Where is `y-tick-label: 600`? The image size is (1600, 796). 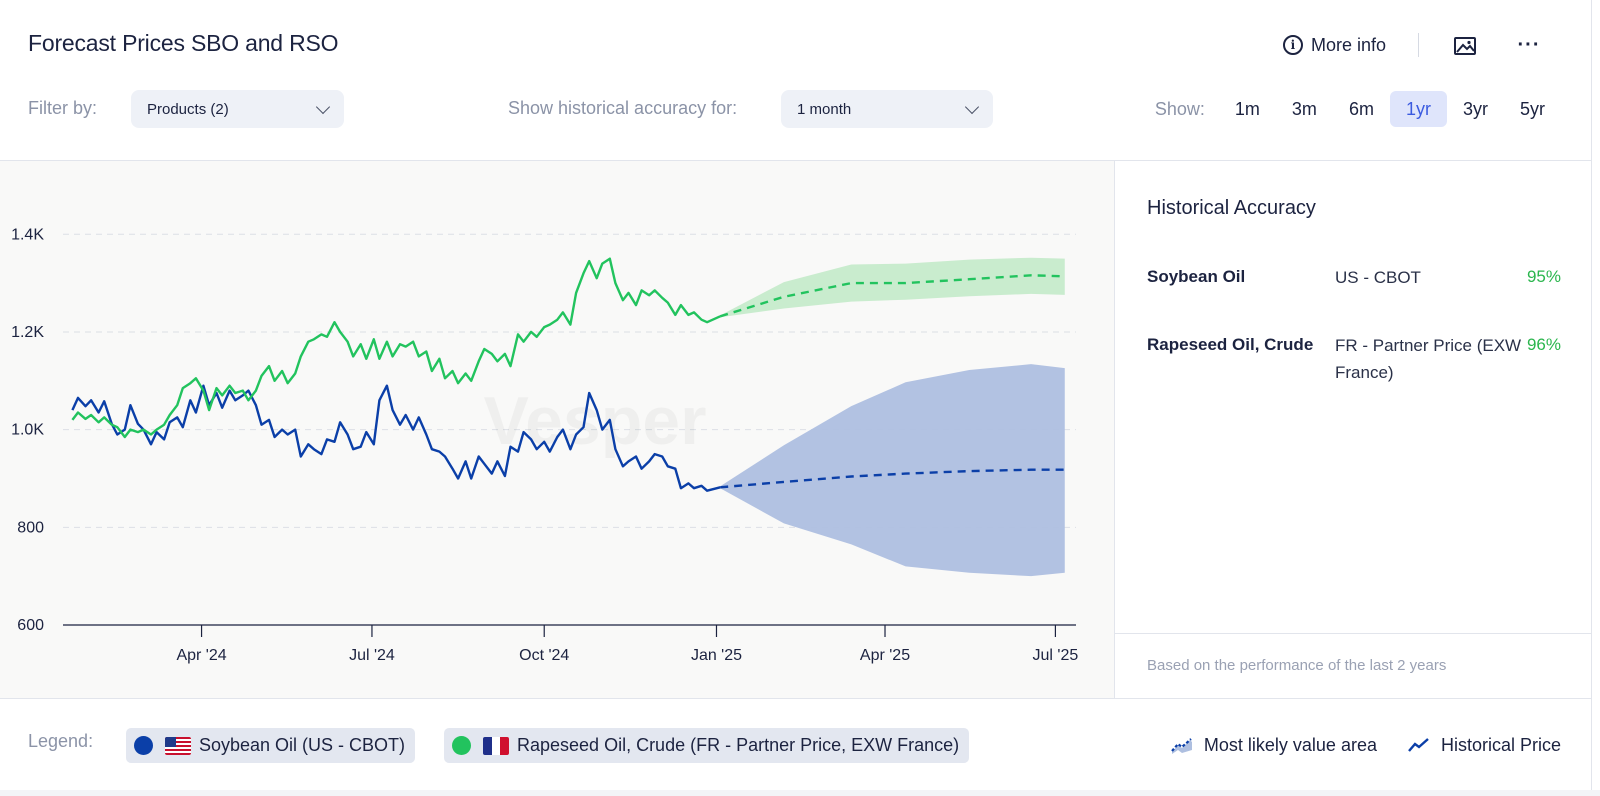
y-tick-label: 600 is located at coordinates (30, 625).